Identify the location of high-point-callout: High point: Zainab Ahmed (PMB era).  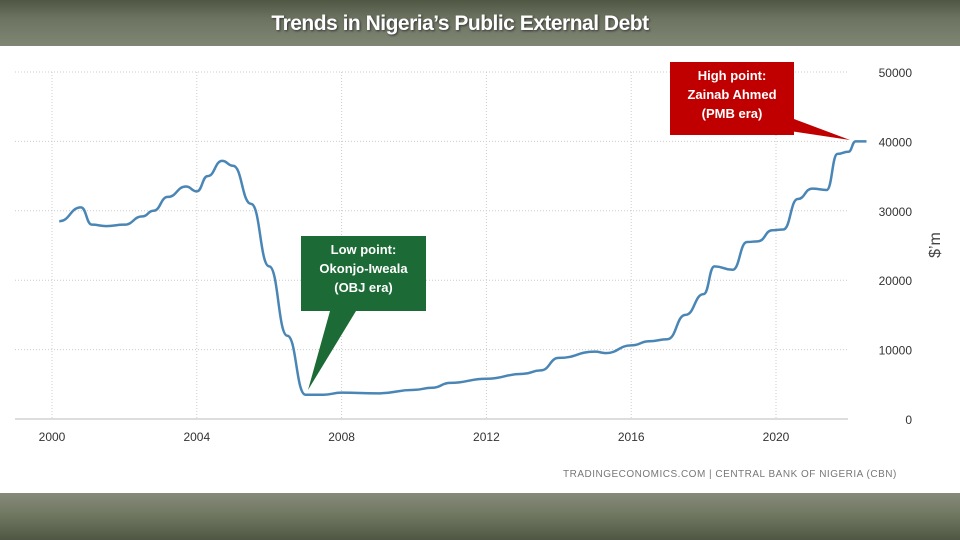
(732, 98).